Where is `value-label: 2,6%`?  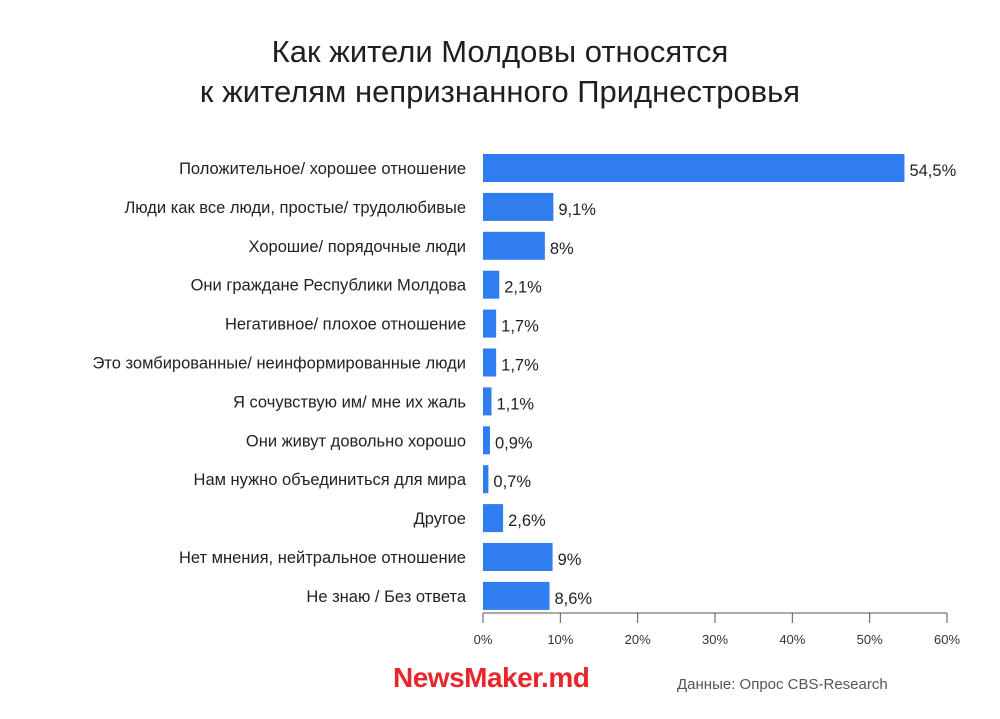 value-label: 2,6% is located at coordinates (527, 521).